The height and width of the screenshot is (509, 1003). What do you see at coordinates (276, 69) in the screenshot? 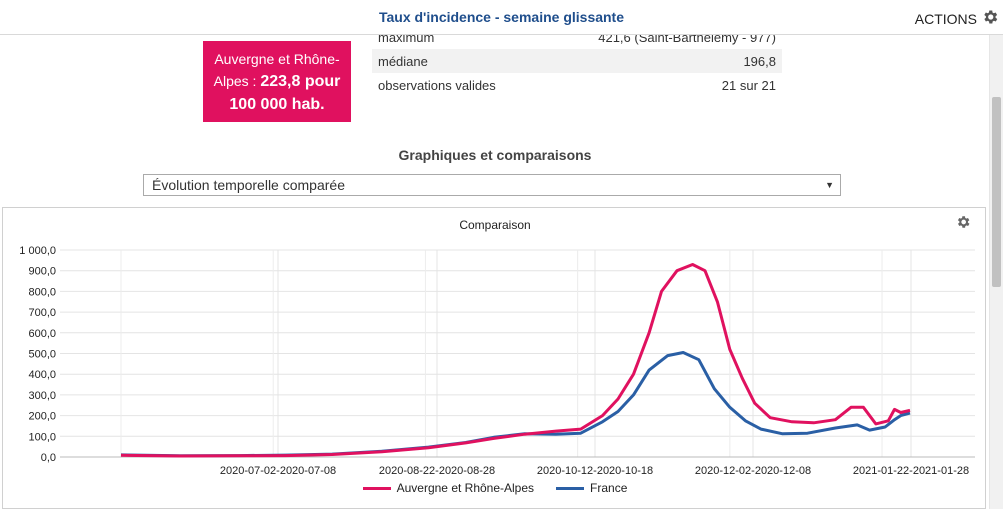
I see `badge-region: Auvergne et Rhône-Alpes` at bounding box center [276, 69].